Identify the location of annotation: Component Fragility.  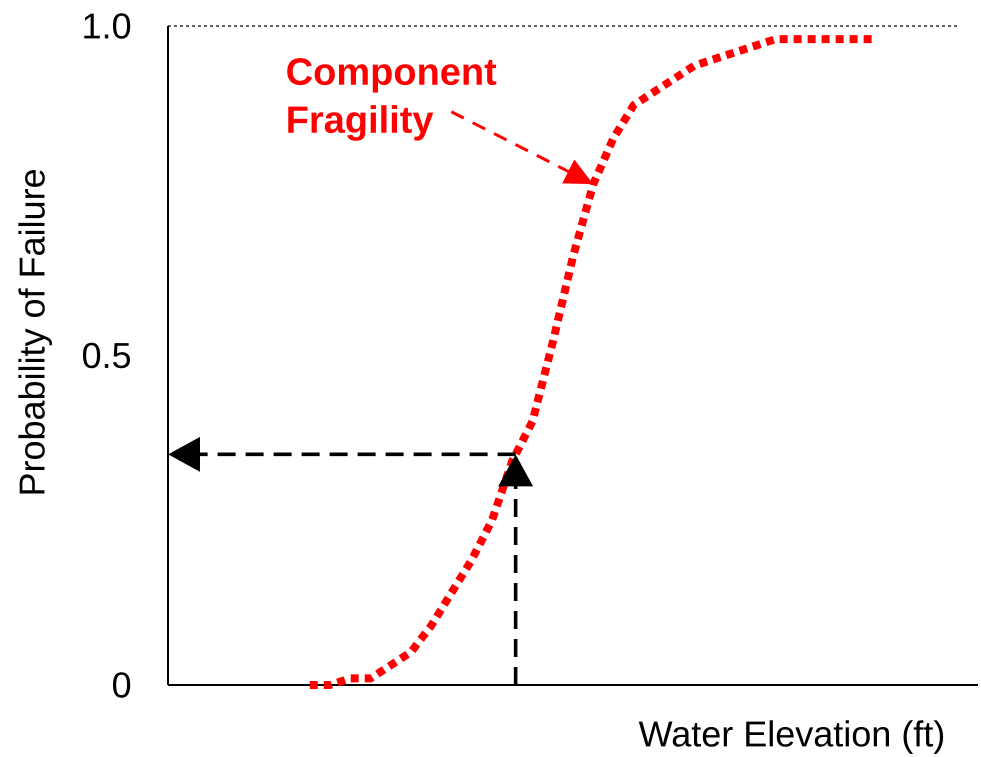
(391, 99).